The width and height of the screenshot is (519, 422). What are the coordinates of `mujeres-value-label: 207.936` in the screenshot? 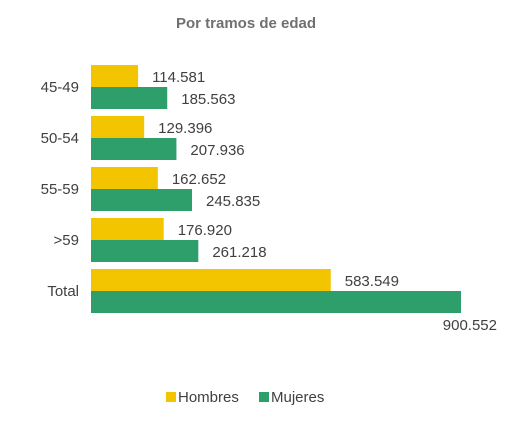 It's located at (217, 150).